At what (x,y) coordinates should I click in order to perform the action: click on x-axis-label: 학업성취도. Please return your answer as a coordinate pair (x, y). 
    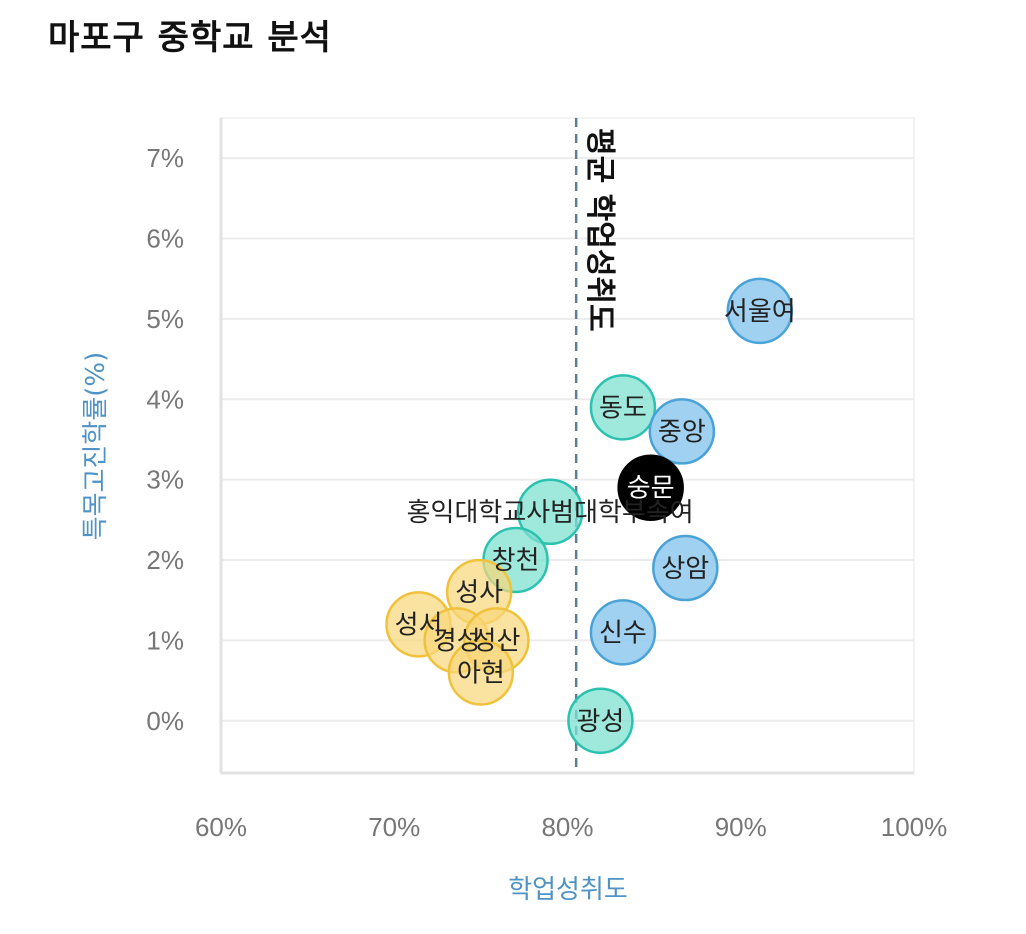
    Looking at the image, I should click on (568, 890).